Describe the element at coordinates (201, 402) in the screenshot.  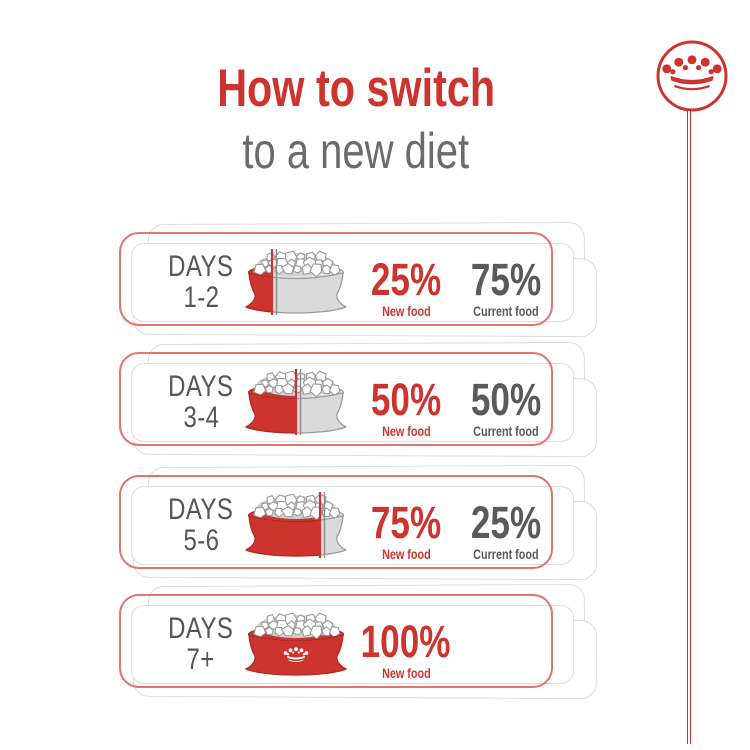
I see `days-label: DAYS 3-4` at that location.